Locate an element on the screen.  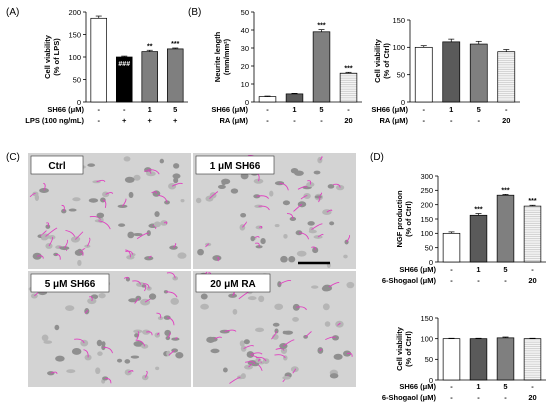
condition-value: 20 is located at coordinates (348, 120).